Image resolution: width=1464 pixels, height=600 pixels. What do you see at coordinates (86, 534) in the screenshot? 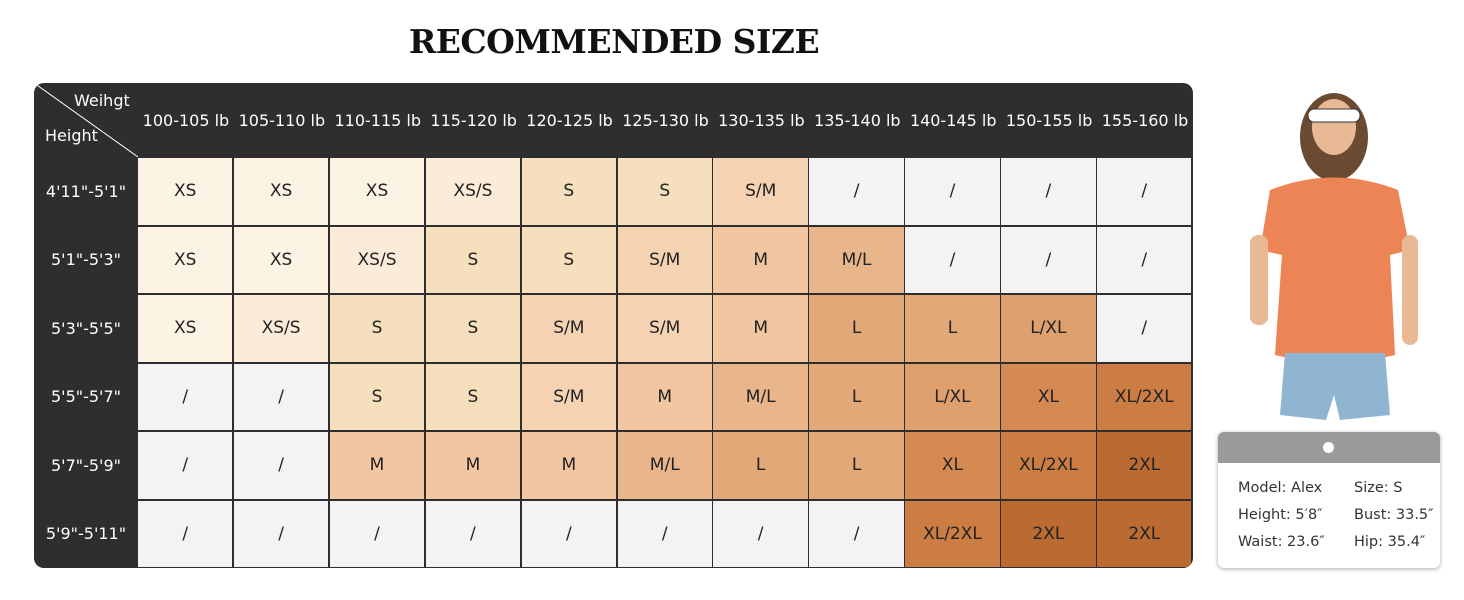
I see `row-label: 5'9"-5'11"` at bounding box center [86, 534].